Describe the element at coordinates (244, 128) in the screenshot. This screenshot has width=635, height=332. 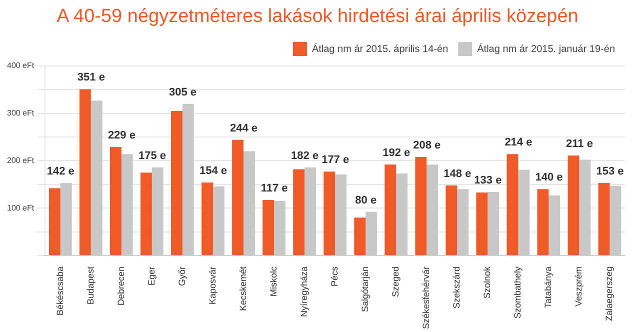
I see `data-label: 244 e` at that location.